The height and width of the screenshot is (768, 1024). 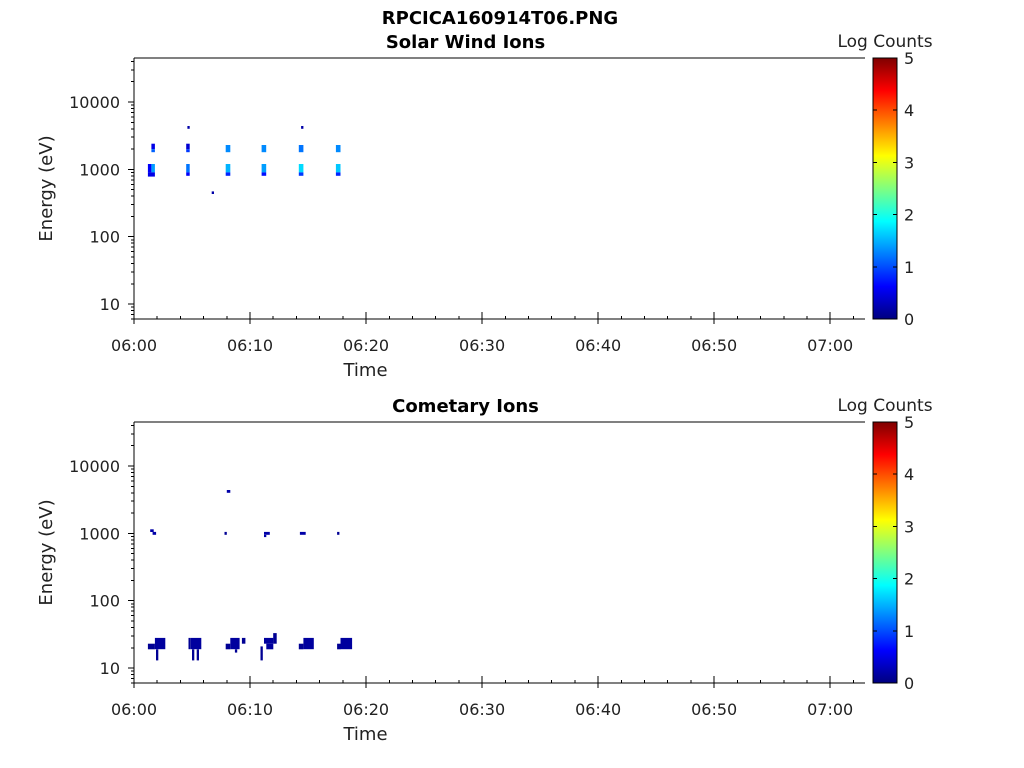 I want to click on panel-title: Solar Wind Ions, so click(x=465, y=42).